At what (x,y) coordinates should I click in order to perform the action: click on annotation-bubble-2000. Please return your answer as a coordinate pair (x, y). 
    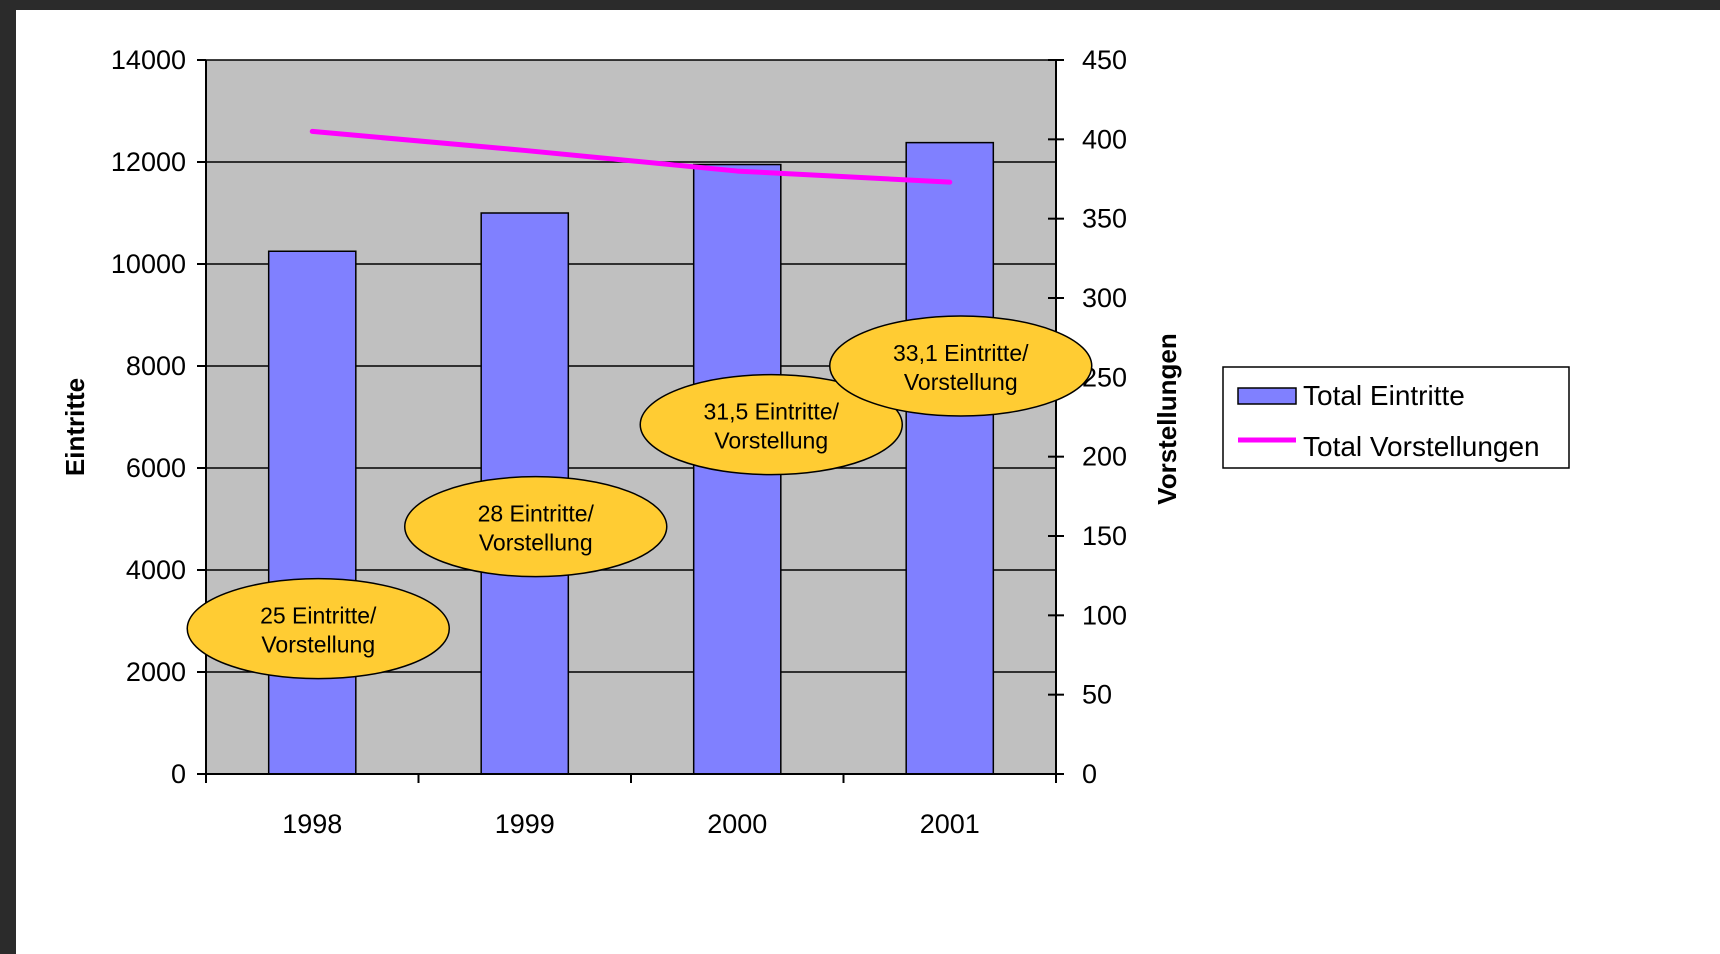
    Looking at the image, I should click on (771, 424).